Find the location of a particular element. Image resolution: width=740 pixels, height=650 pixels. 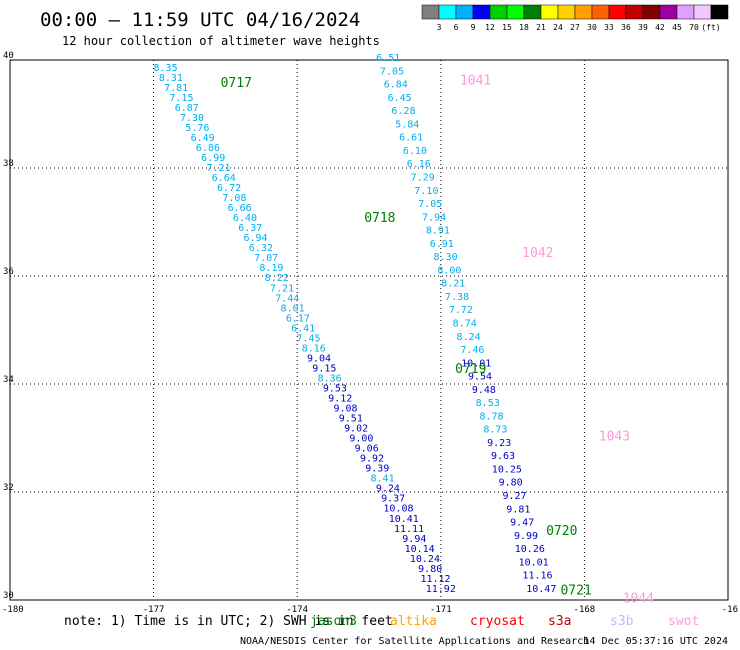

legend-label: 45 is located at coordinates (677, 27).